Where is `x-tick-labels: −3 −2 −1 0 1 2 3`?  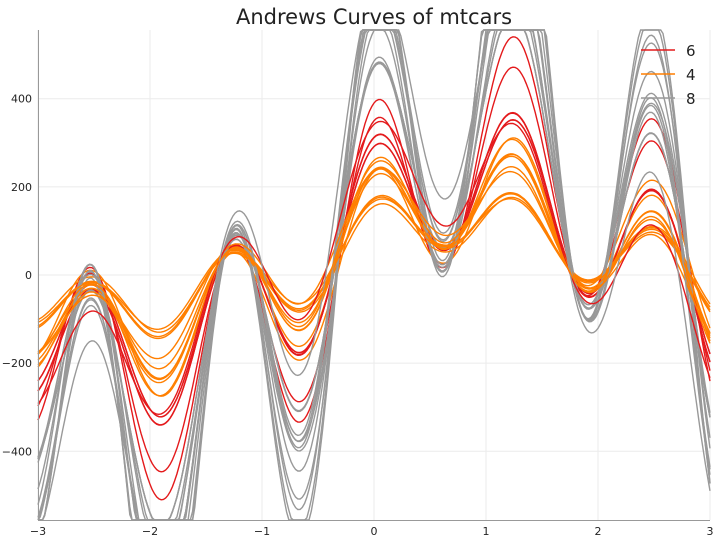 x-tick-labels: −3 −2 −1 0 1 2 3 is located at coordinates (372, 531).